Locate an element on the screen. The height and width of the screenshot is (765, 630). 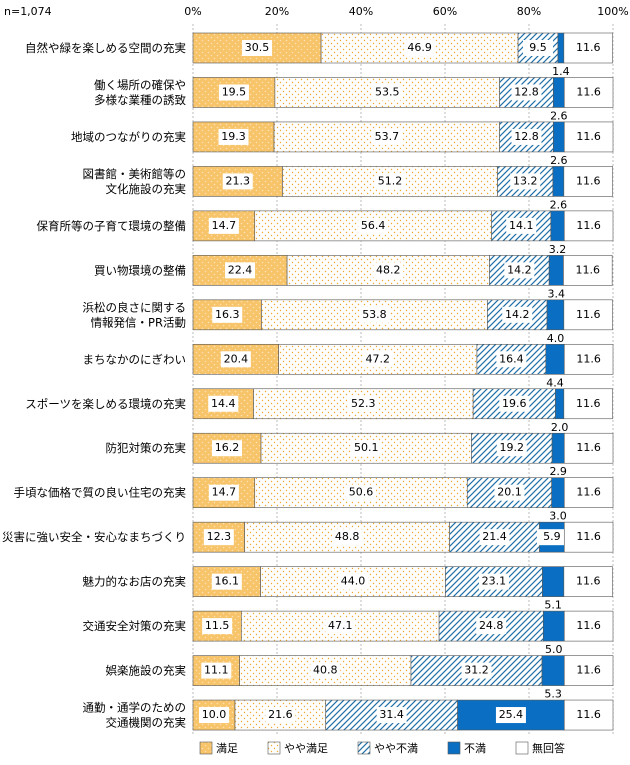
category-label: まちなかのにぎわい is located at coordinates (135, 359).